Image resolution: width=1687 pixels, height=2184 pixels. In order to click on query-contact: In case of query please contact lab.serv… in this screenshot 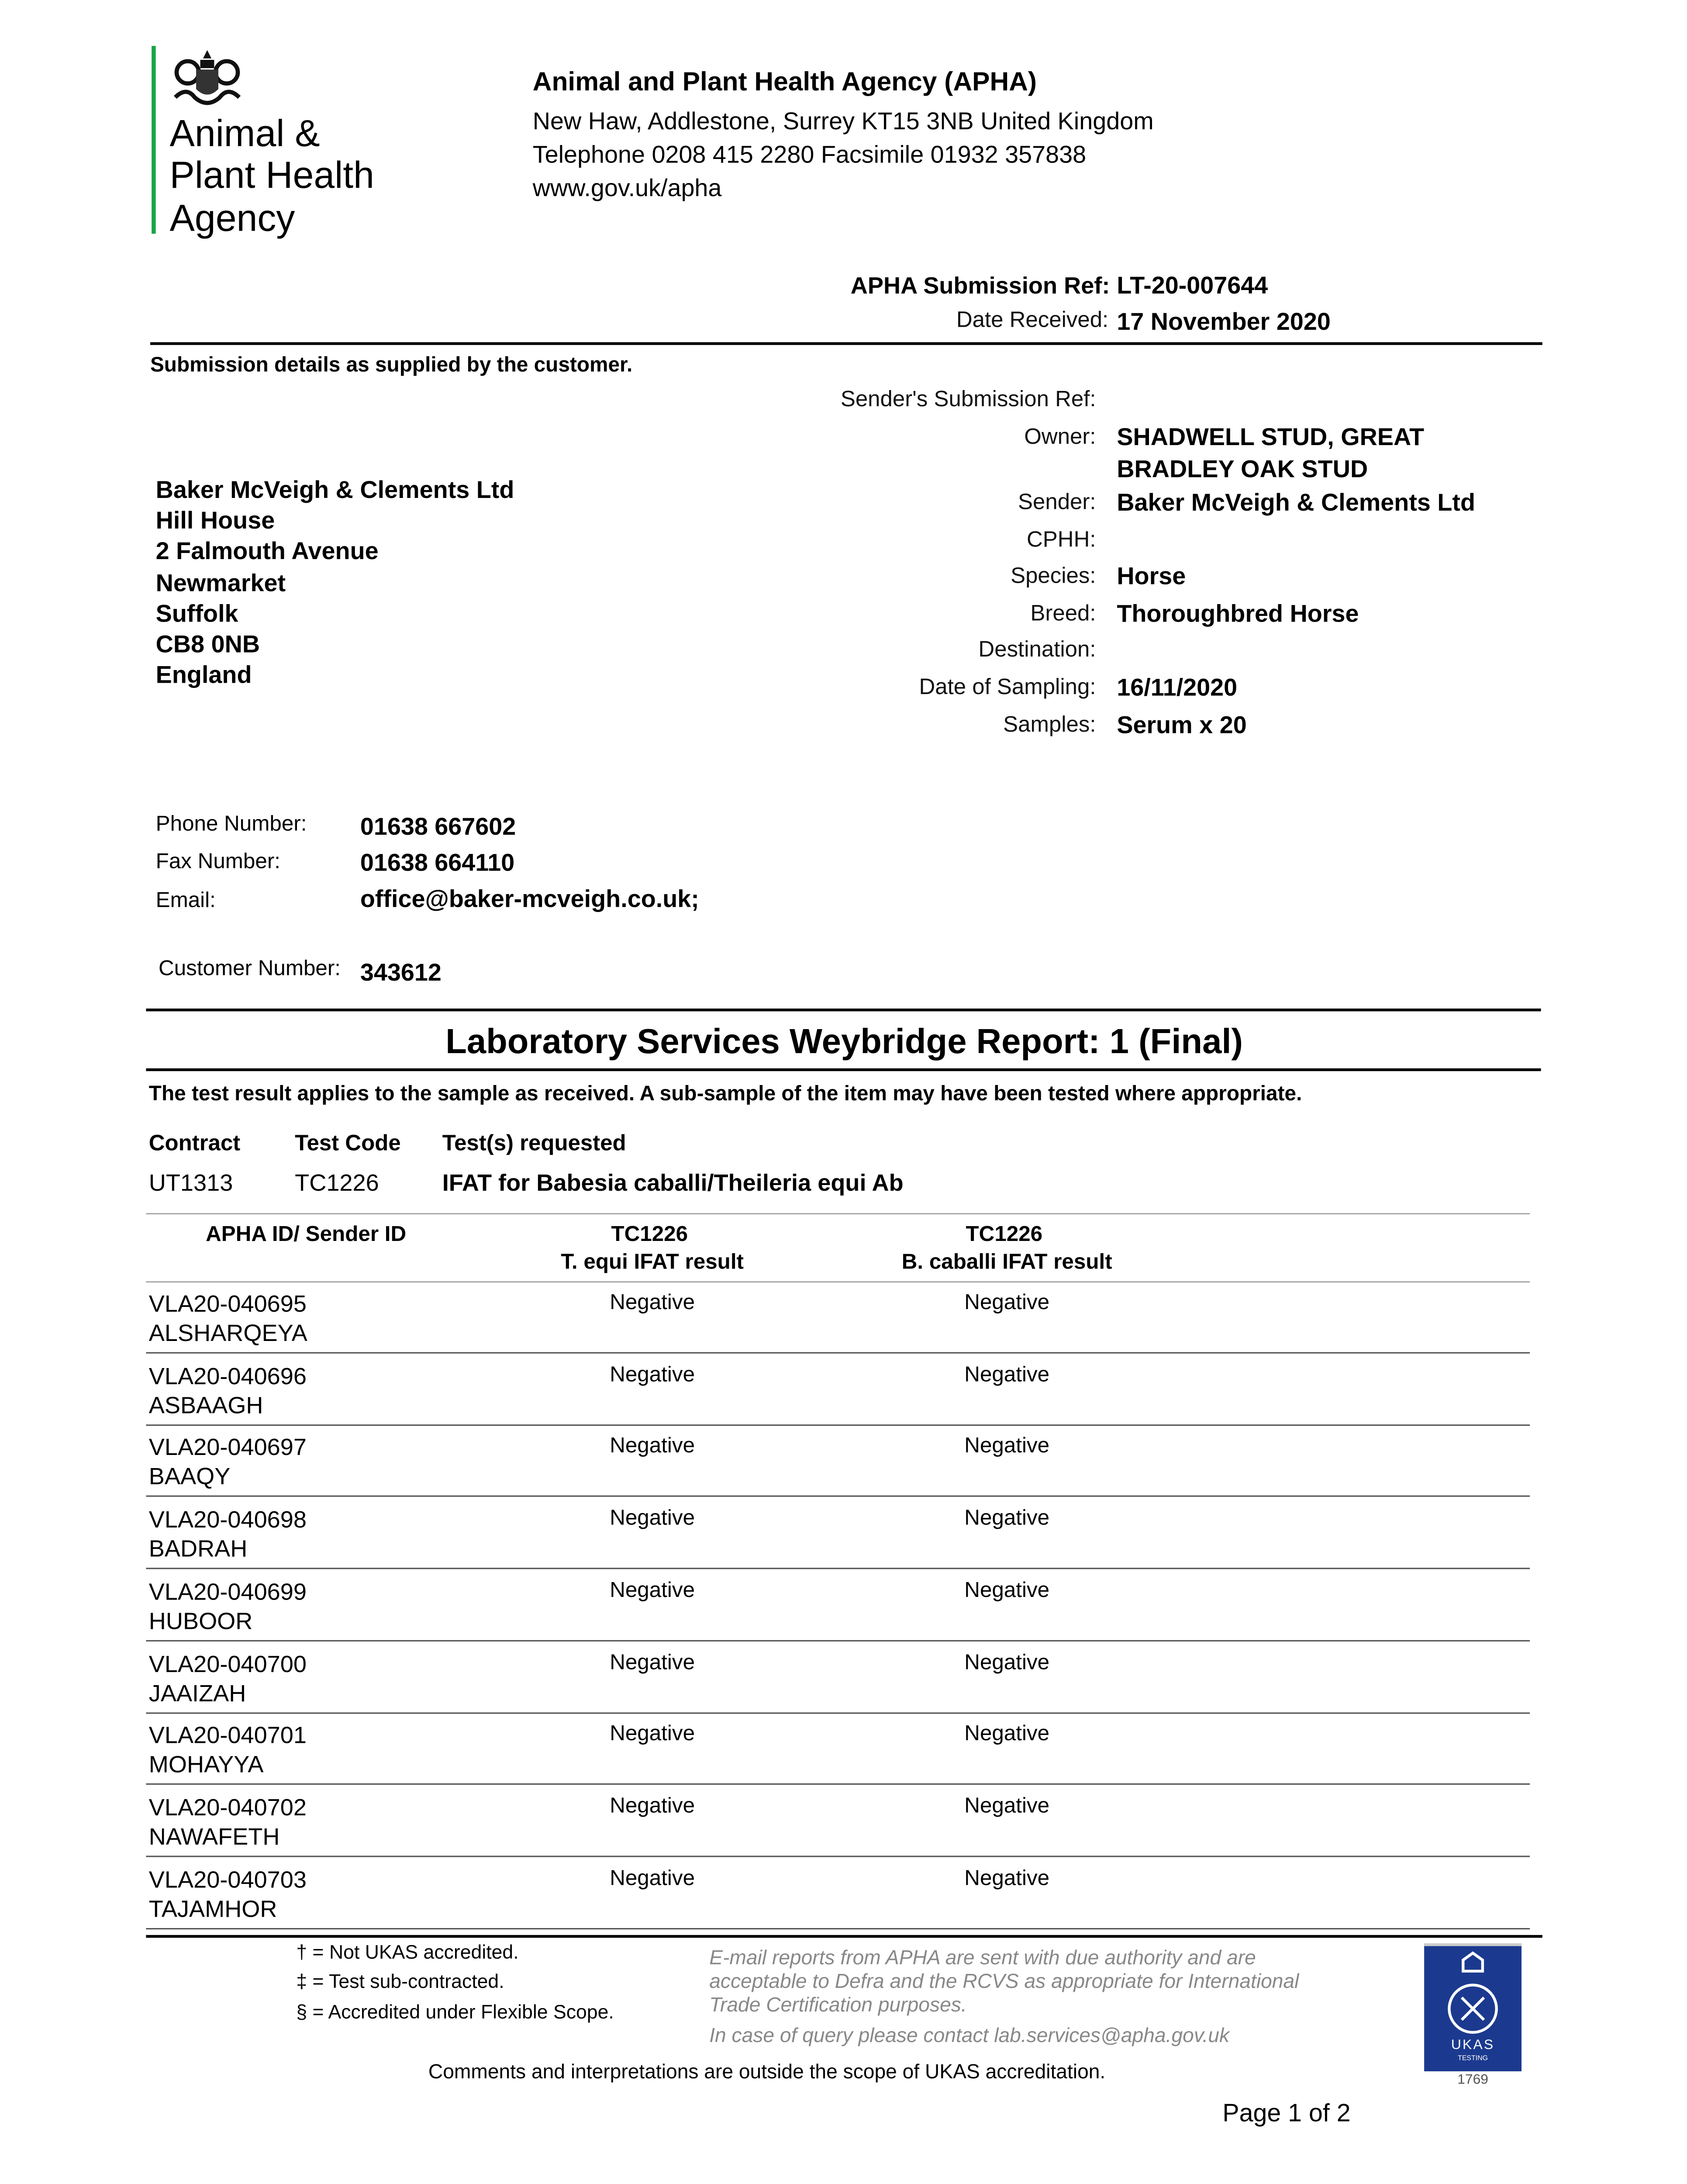, I will do `click(969, 2036)`.